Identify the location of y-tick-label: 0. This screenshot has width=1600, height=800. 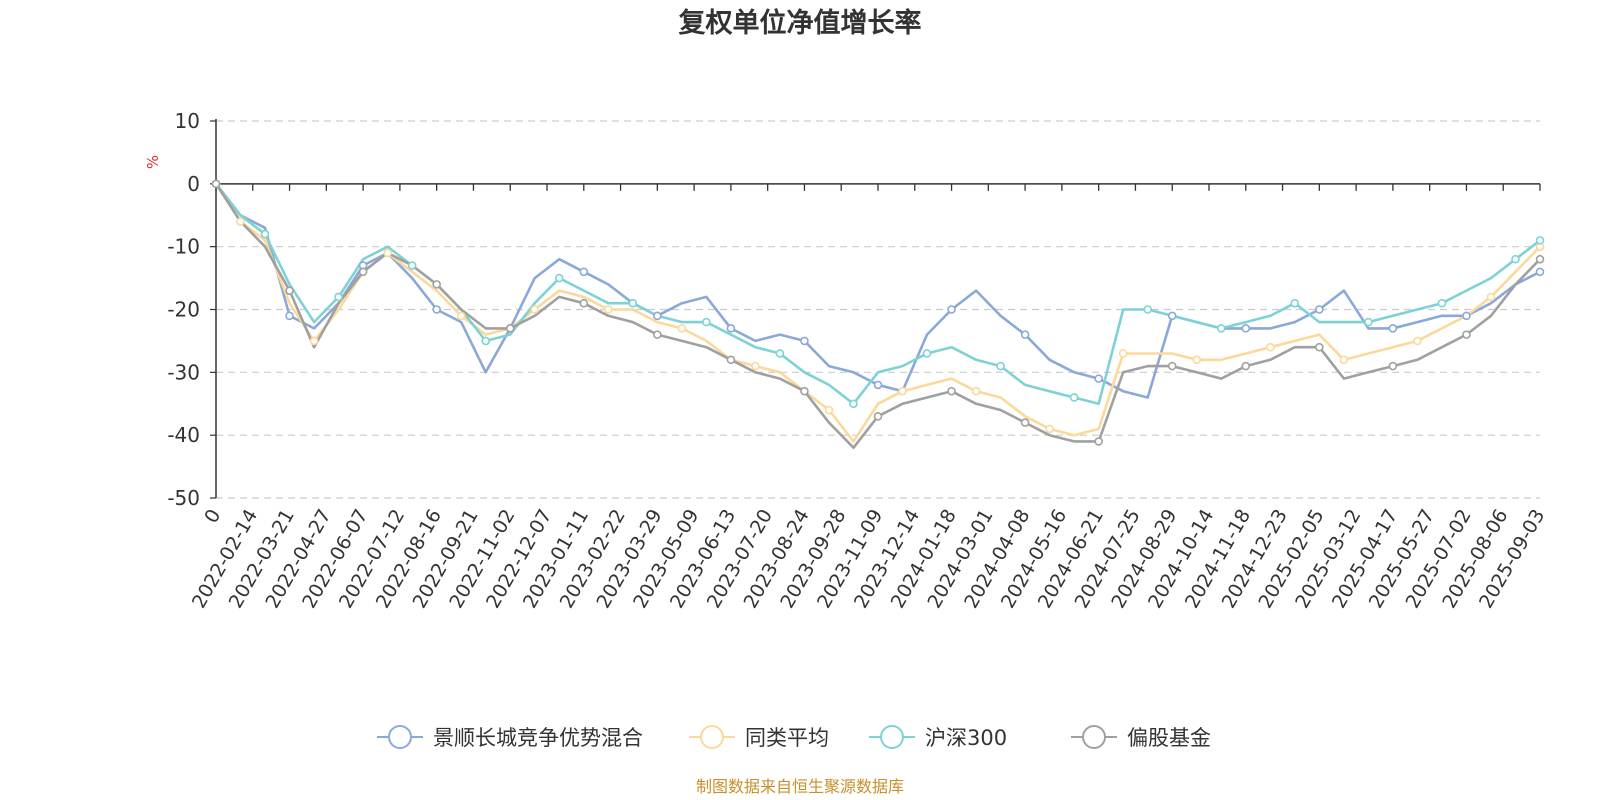
(193, 184).